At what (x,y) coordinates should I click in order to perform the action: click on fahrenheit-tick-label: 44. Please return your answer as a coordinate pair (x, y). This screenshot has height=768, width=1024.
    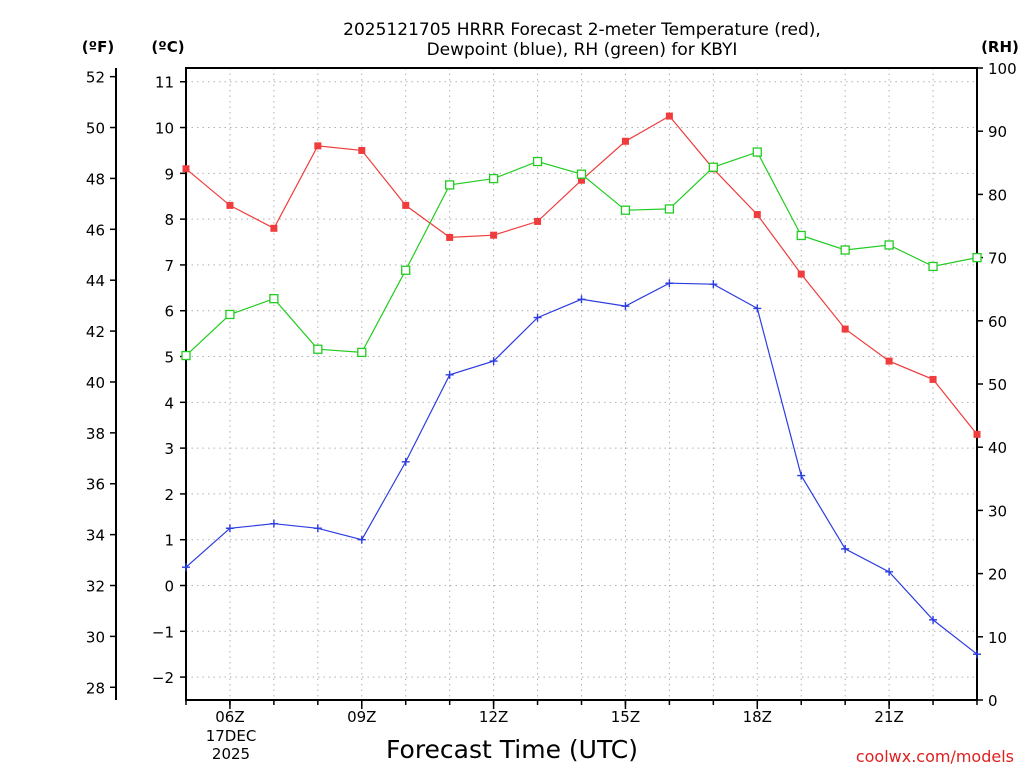
    Looking at the image, I should click on (95, 281).